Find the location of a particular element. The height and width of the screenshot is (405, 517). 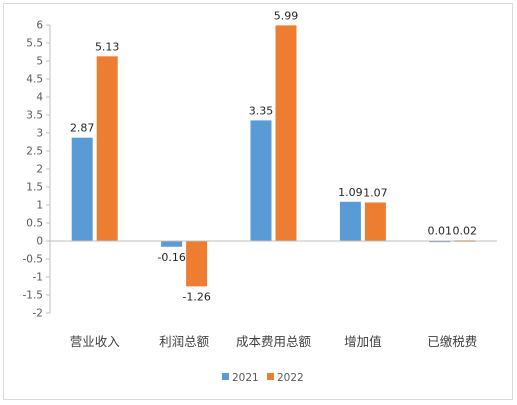

y-tick-label: 3.5 is located at coordinates (34, 116).